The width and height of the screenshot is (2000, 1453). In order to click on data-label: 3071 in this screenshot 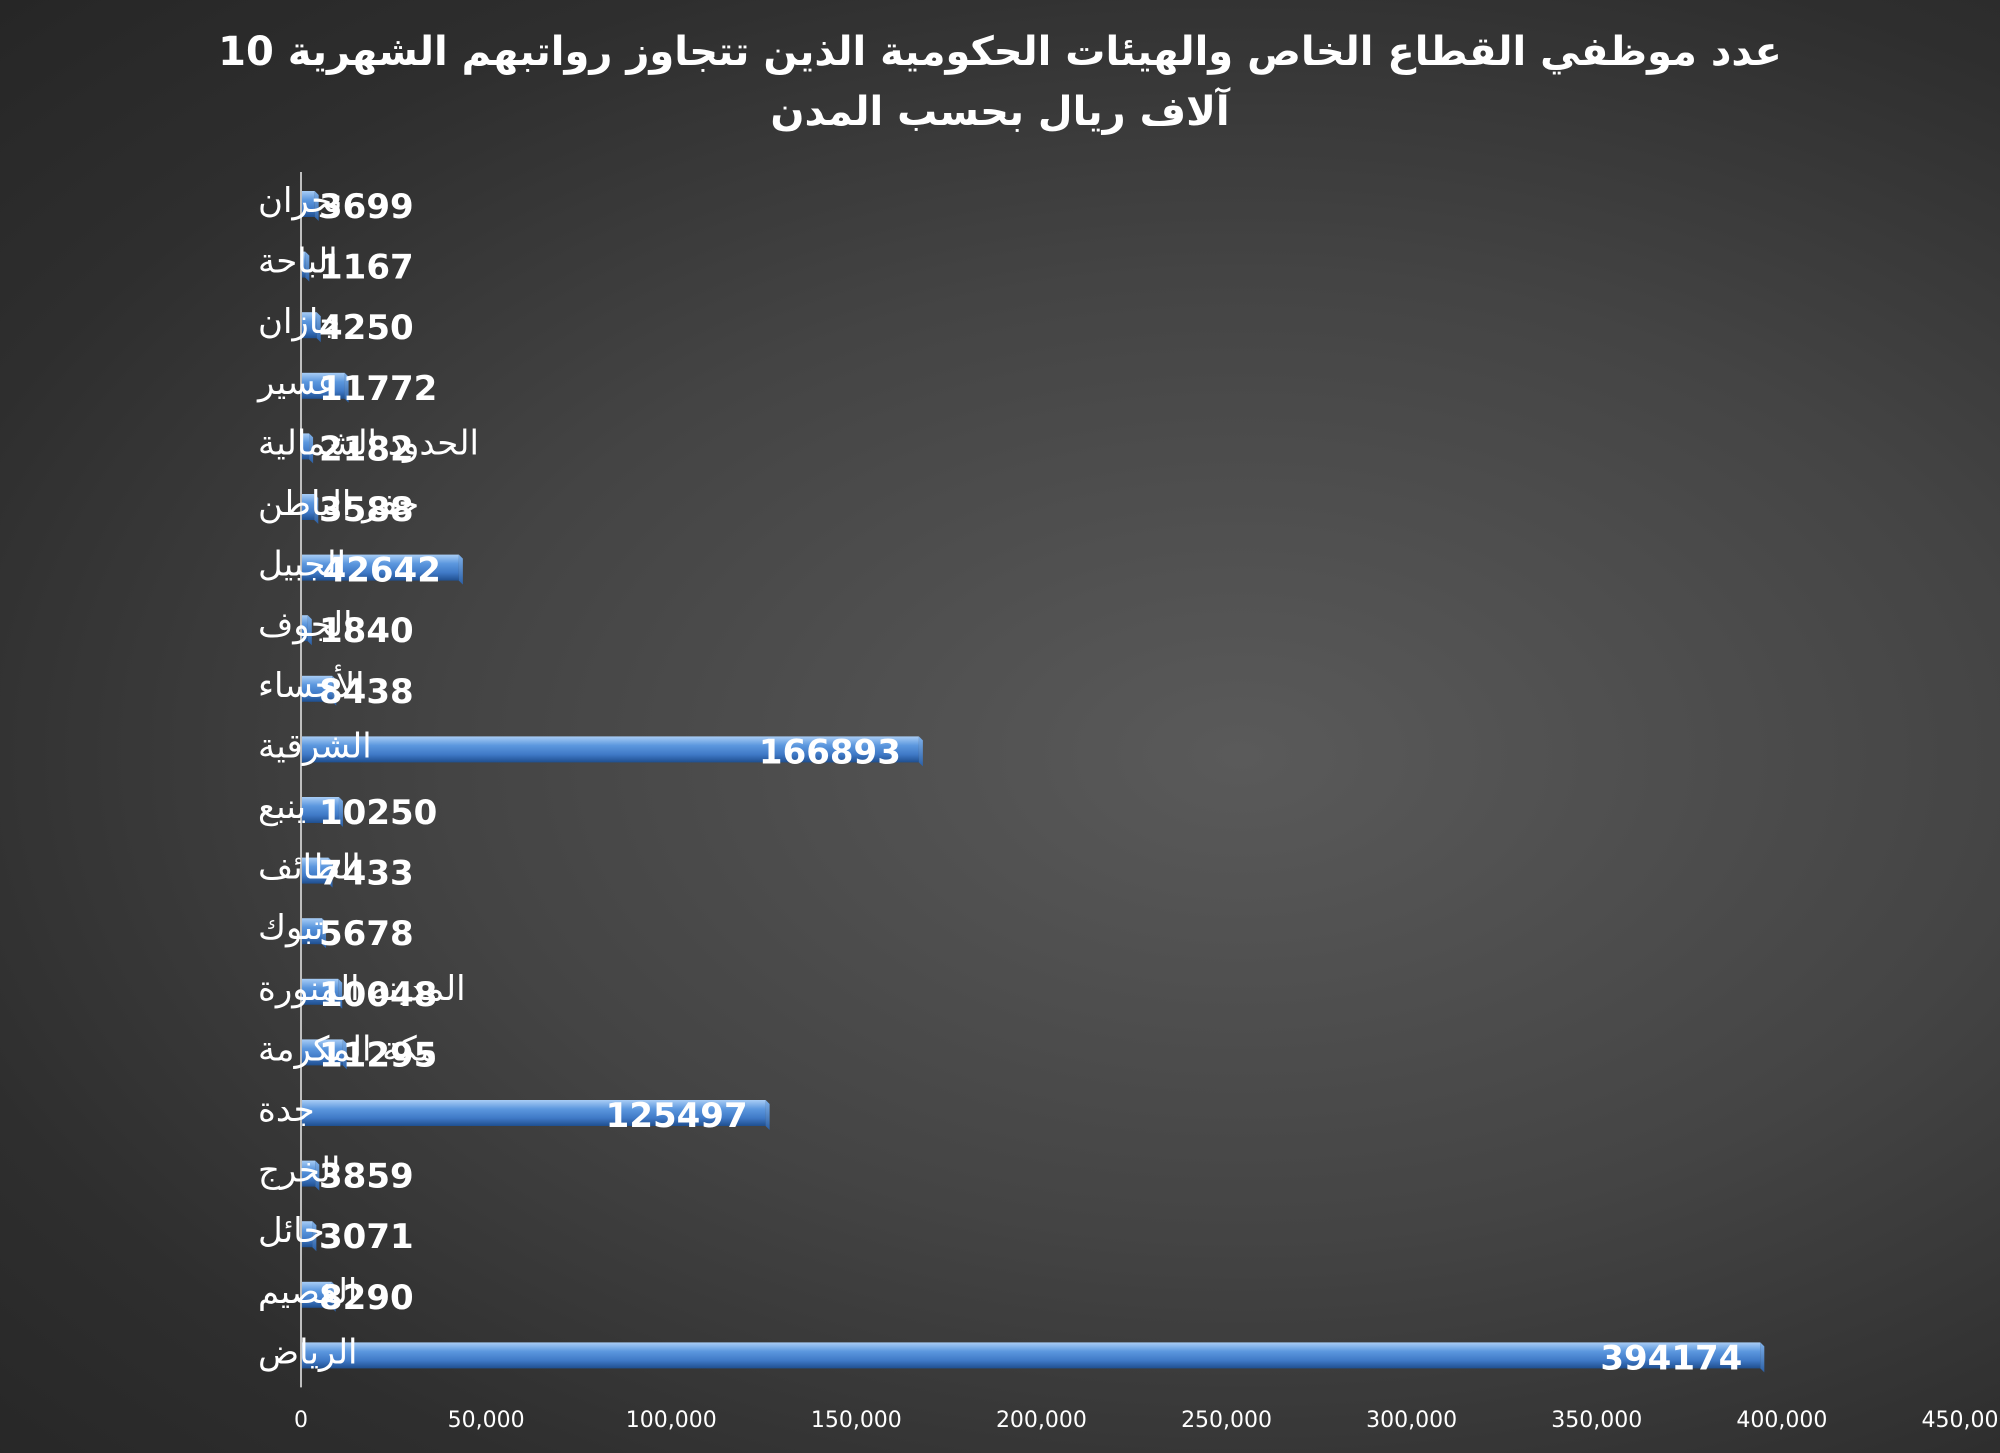, I will do `click(366, 1237)`.